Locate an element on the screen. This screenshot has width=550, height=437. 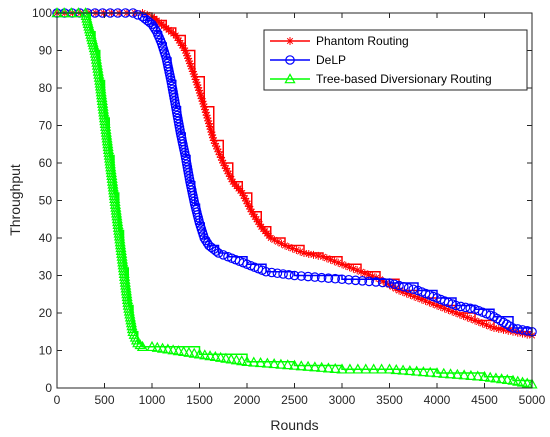
legend-label: DeLP is located at coordinates (331, 60).